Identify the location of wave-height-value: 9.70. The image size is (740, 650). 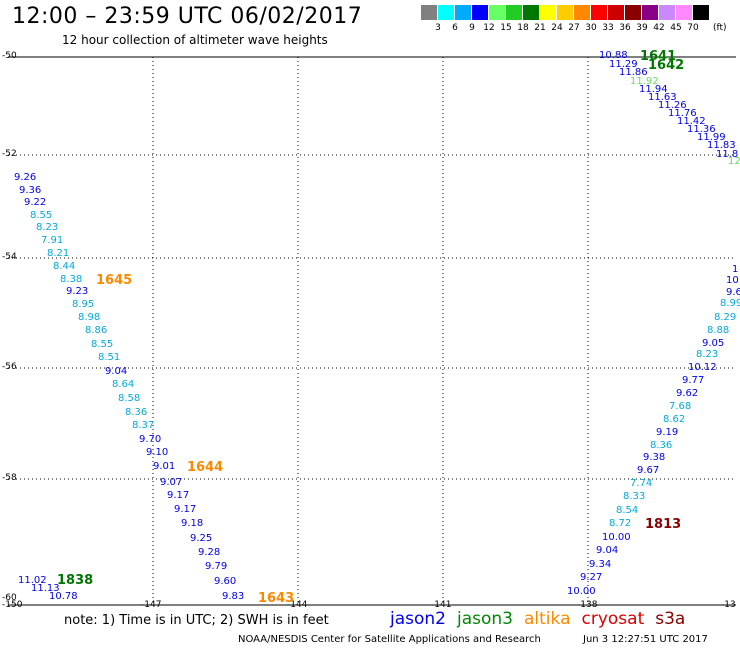
(150, 439).